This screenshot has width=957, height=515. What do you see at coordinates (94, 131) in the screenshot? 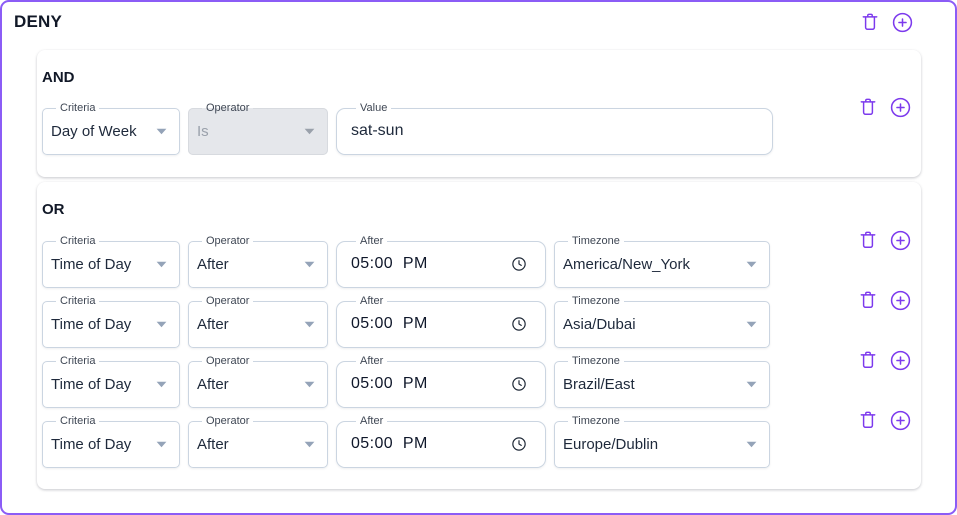
I see `criteria-value: Day of Week` at bounding box center [94, 131].